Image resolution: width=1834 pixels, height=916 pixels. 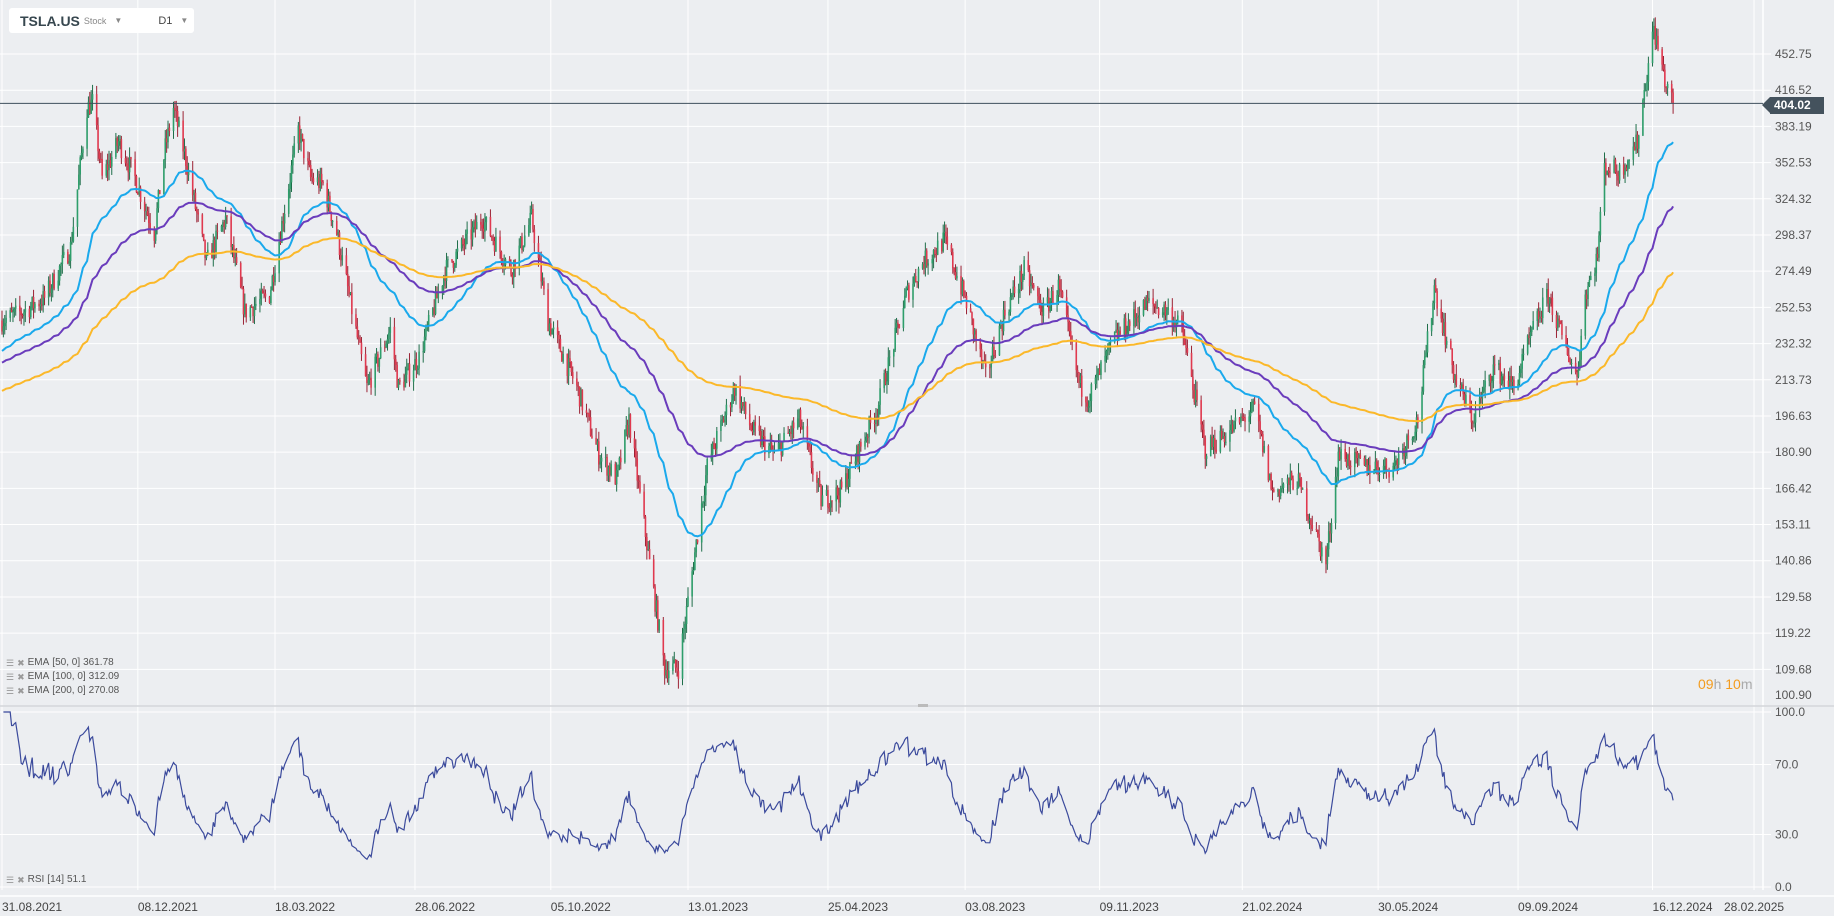 I want to click on symbol-selector: TSLA.US Stock ▼ D1 ▼, so click(x=101, y=20).